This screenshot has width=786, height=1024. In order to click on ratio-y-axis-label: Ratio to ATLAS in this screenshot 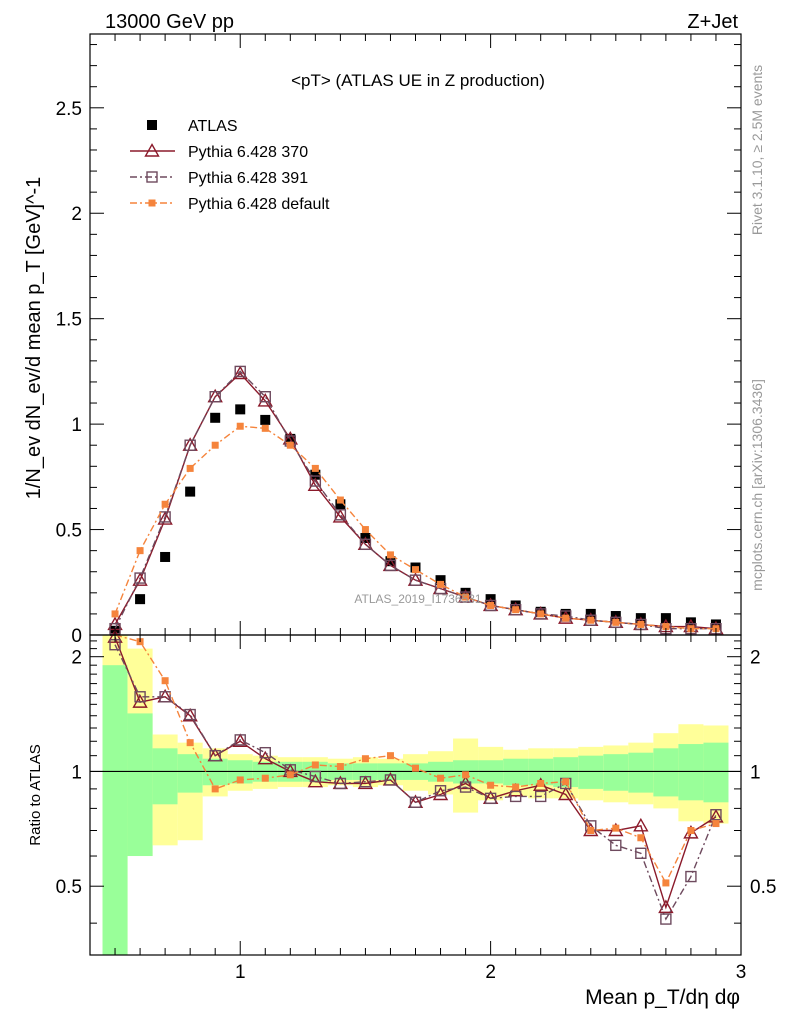, I will do `click(35, 794)`.